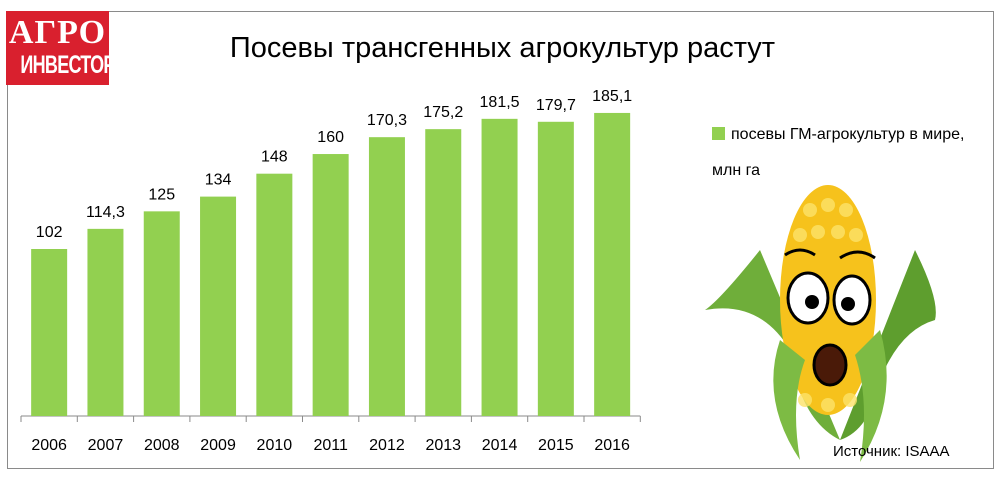  I want to click on logo: АГРО ИНВЕСТОР, so click(60, 48).